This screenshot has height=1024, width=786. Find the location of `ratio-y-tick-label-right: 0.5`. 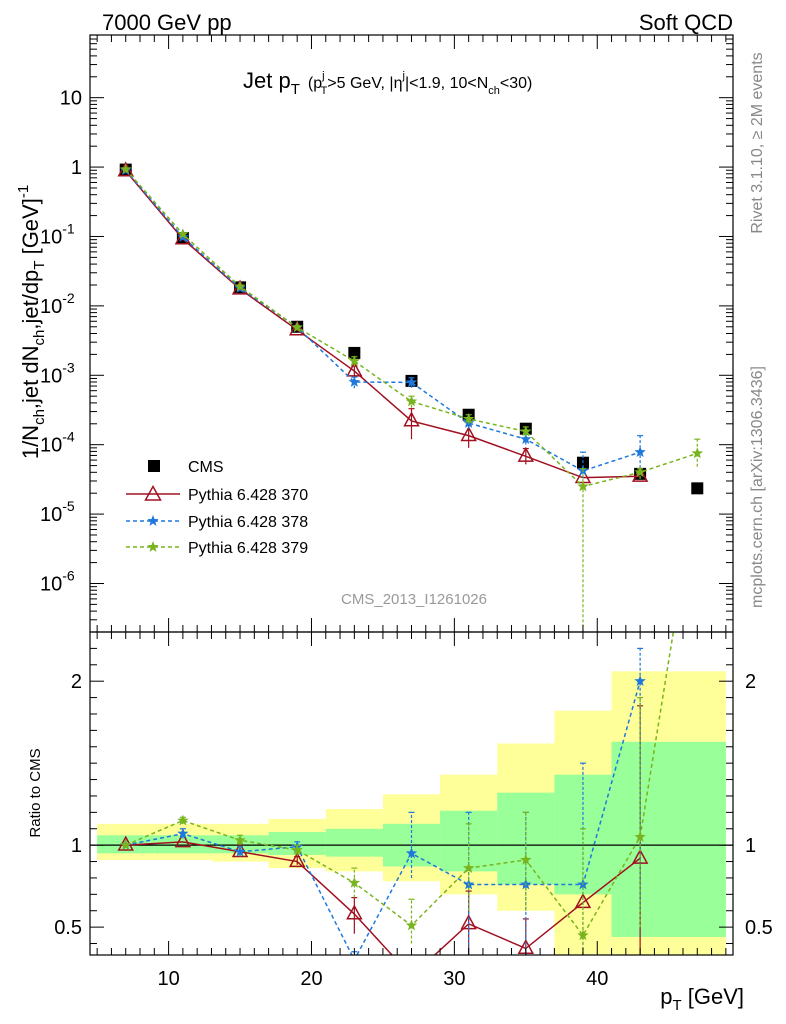

ratio-y-tick-label-right: 0.5 is located at coordinates (759, 928).